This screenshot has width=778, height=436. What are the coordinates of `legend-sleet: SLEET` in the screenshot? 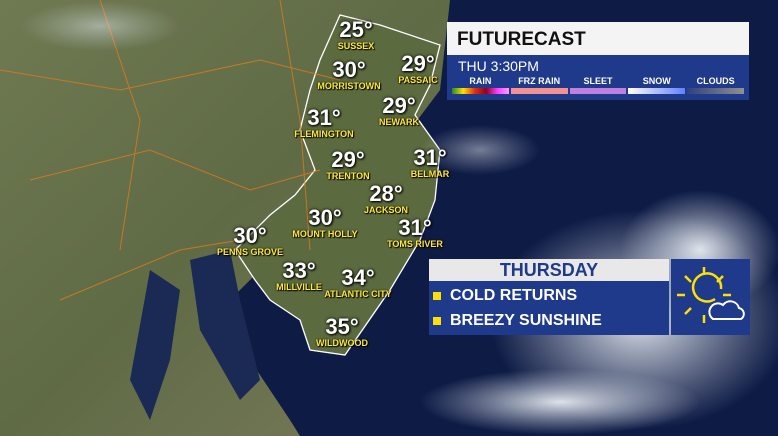 It's located at (598, 85).